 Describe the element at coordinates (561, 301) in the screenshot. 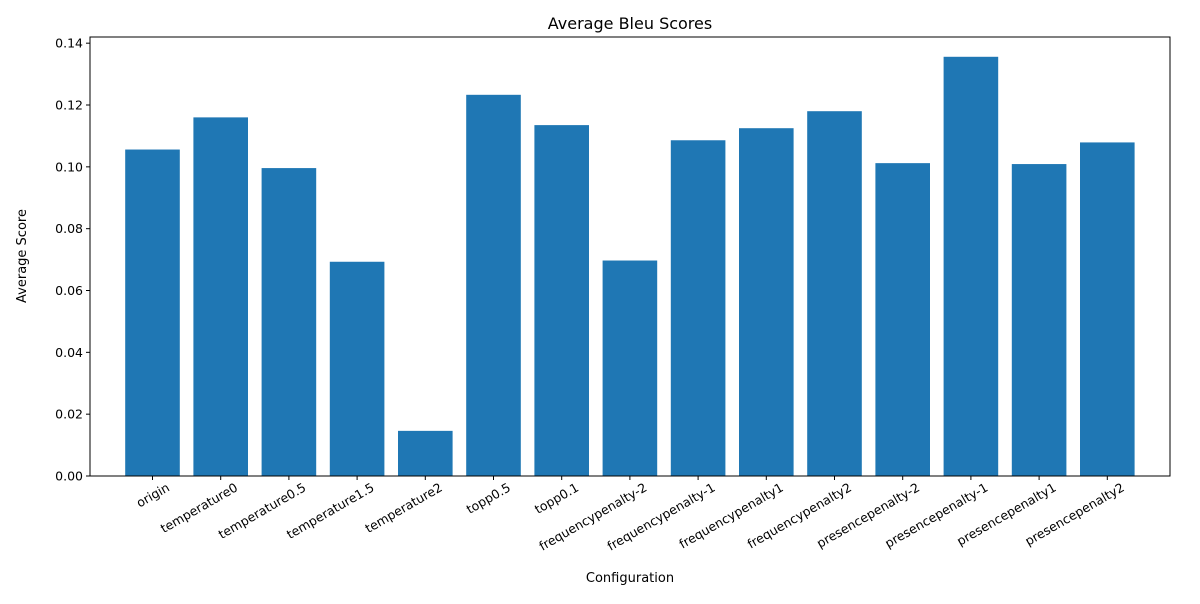

I see `bar-topp0.1` at that location.